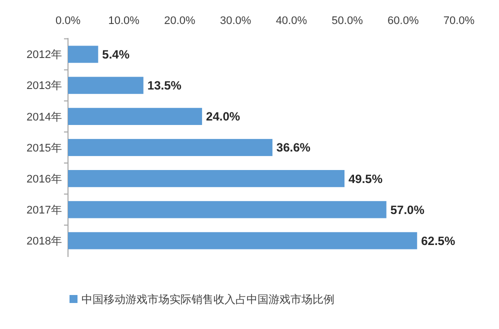 This screenshot has height=329, width=499. Describe the element at coordinates (44, 242) in the screenshot. I see `y-tick-label: 2018年` at that location.